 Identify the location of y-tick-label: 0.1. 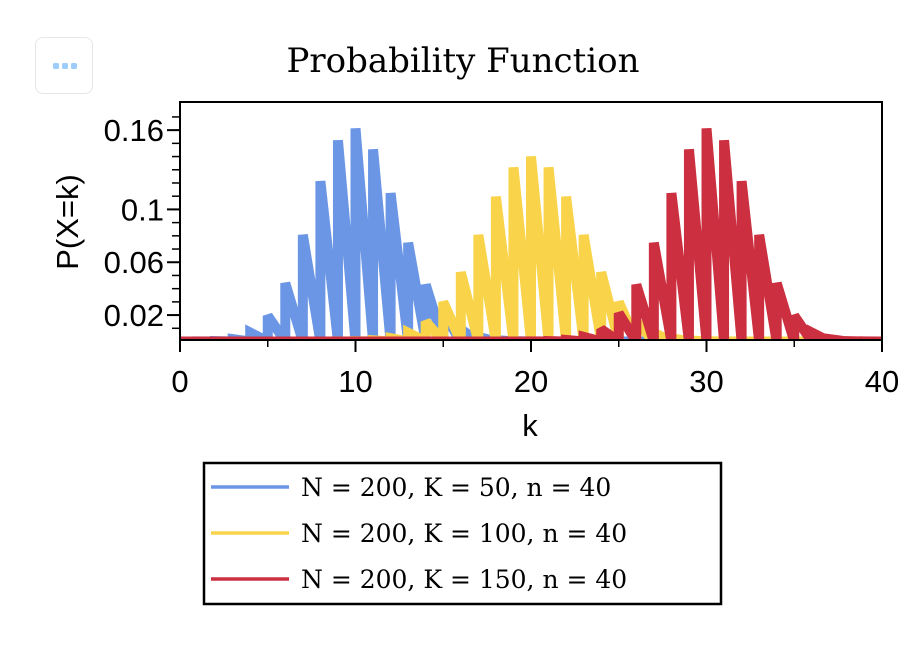
(142, 209).